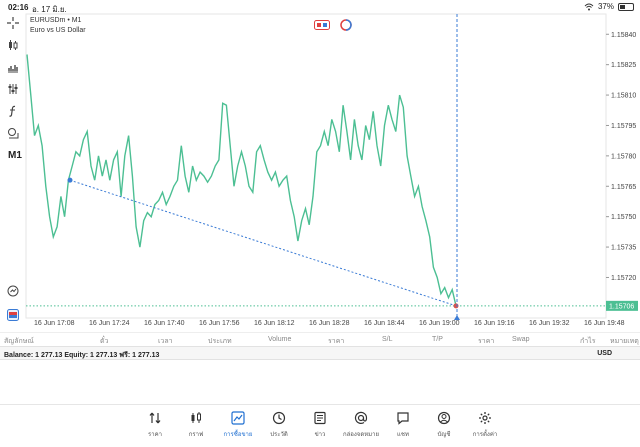 Image resolution: width=640 pixels, height=447 pixels. What do you see at coordinates (456, 306) in the screenshot?
I see `trend-line-handle-end` at bounding box center [456, 306].